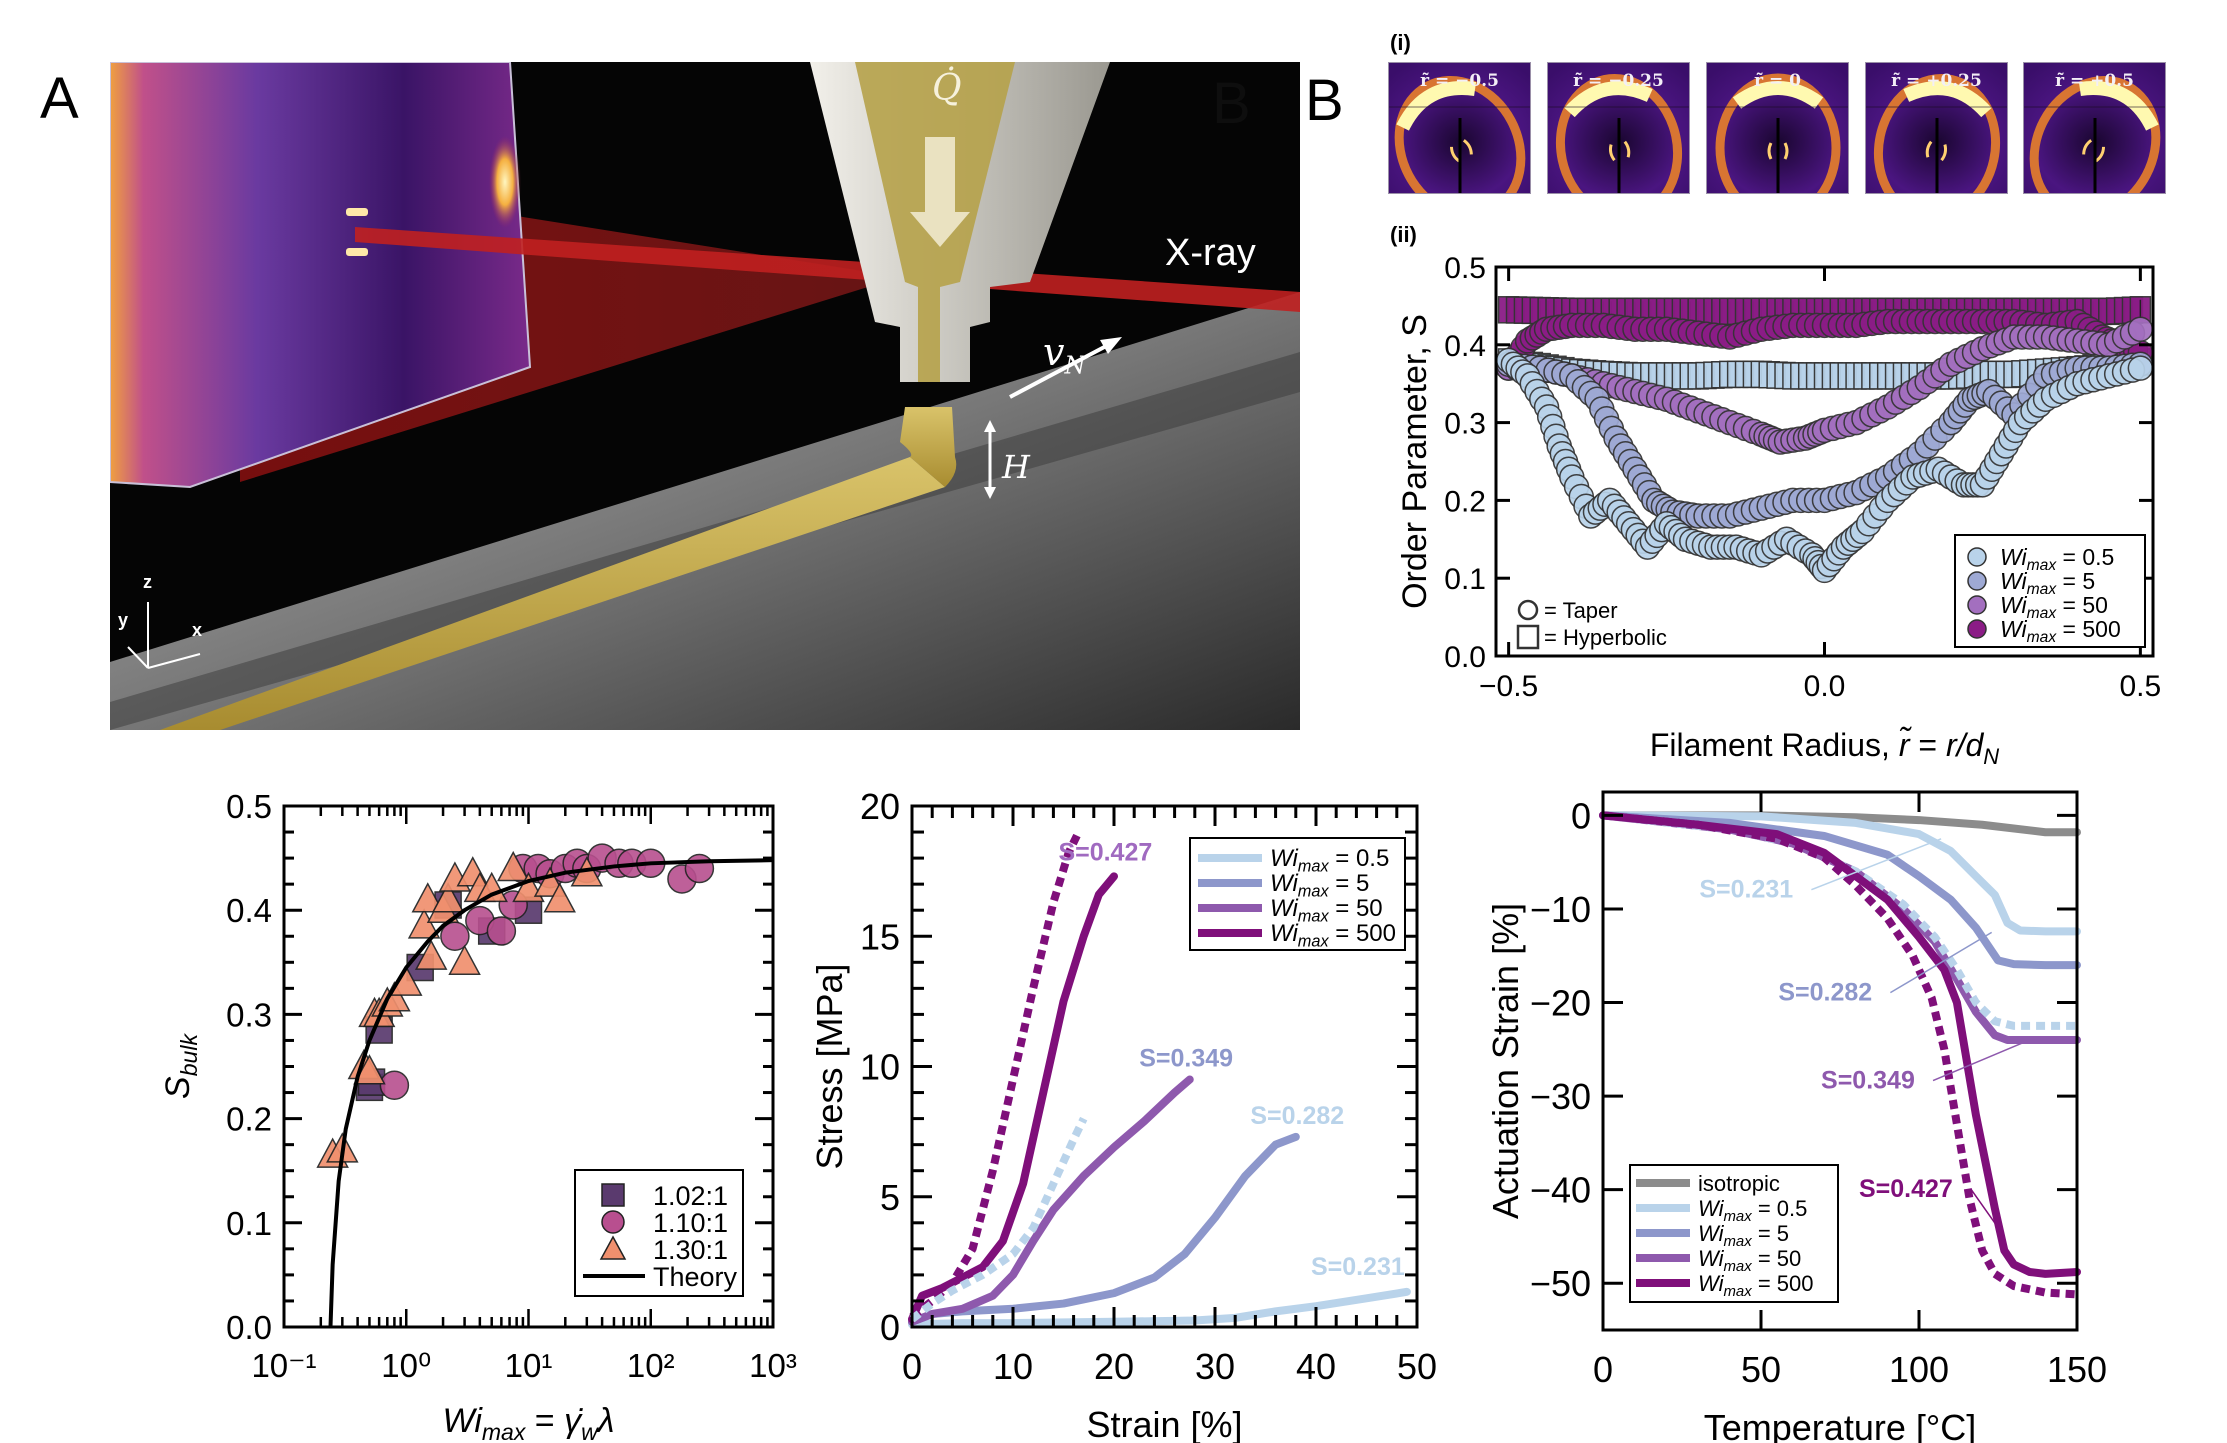 The height and width of the screenshot is (1443, 2227). What do you see at coordinates (1324, 100) in the screenshot?
I see `panel-label-b: B` at bounding box center [1324, 100].